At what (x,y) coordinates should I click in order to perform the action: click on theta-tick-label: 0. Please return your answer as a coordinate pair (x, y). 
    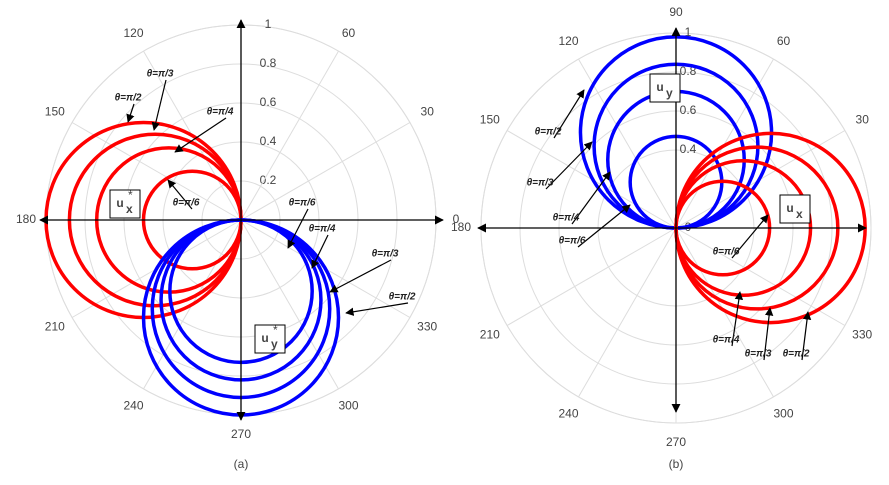
    Looking at the image, I should click on (456, 219).